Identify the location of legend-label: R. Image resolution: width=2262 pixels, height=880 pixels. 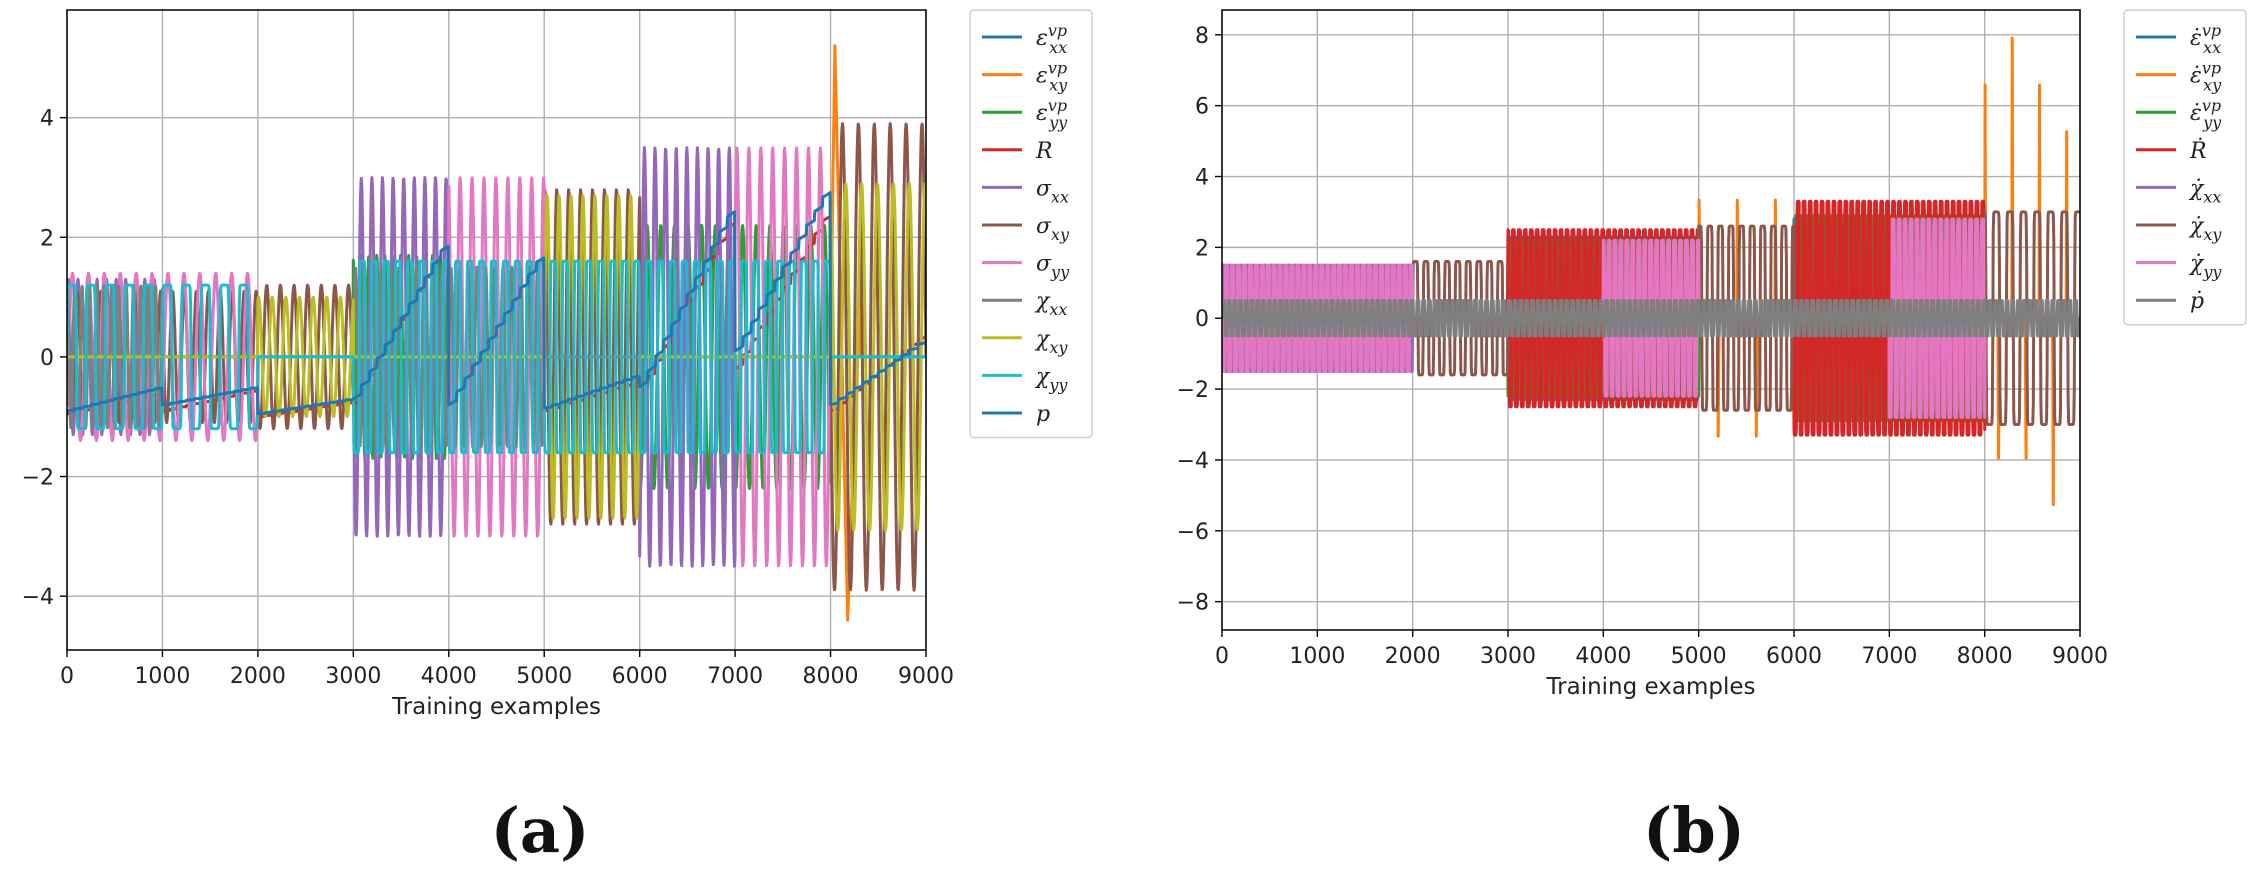
(1044, 151).